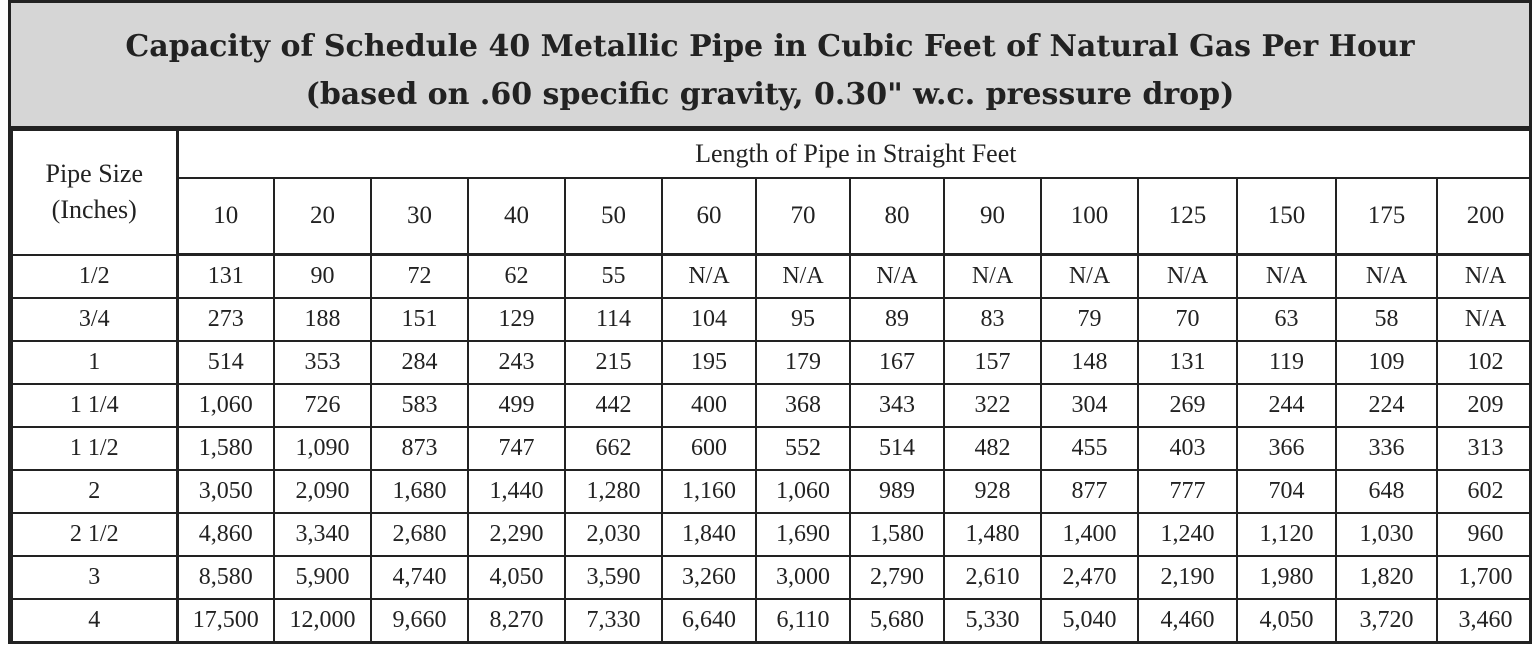  I want to click on capacity-cell: 79, so click(1089, 319).